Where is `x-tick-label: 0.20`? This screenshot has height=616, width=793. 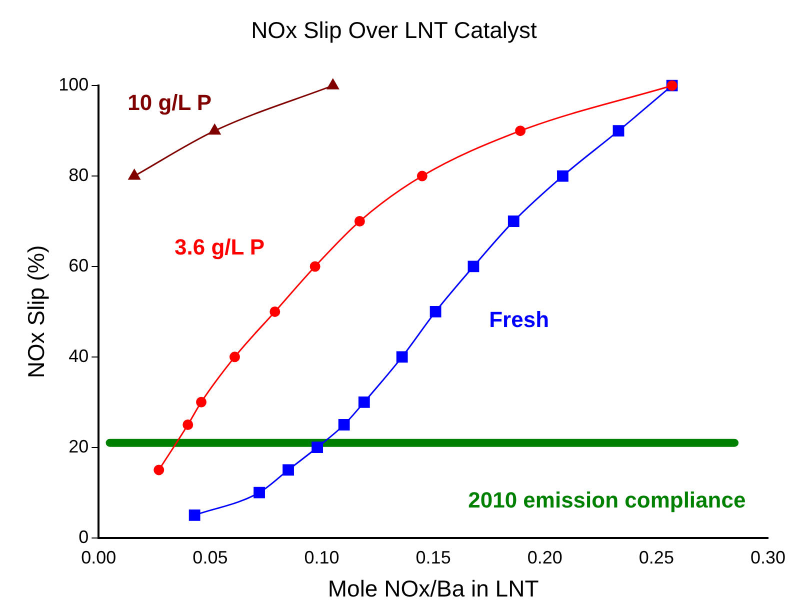
x-tick-label: 0.20 is located at coordinates (544, 558).